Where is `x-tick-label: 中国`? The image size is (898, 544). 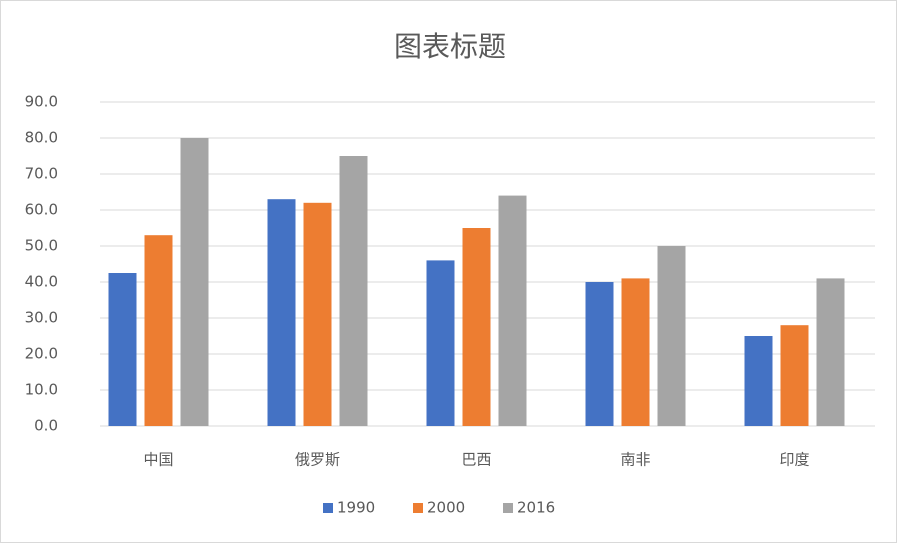
x-tick-label: 中国 is located at coordinates (158, 460).